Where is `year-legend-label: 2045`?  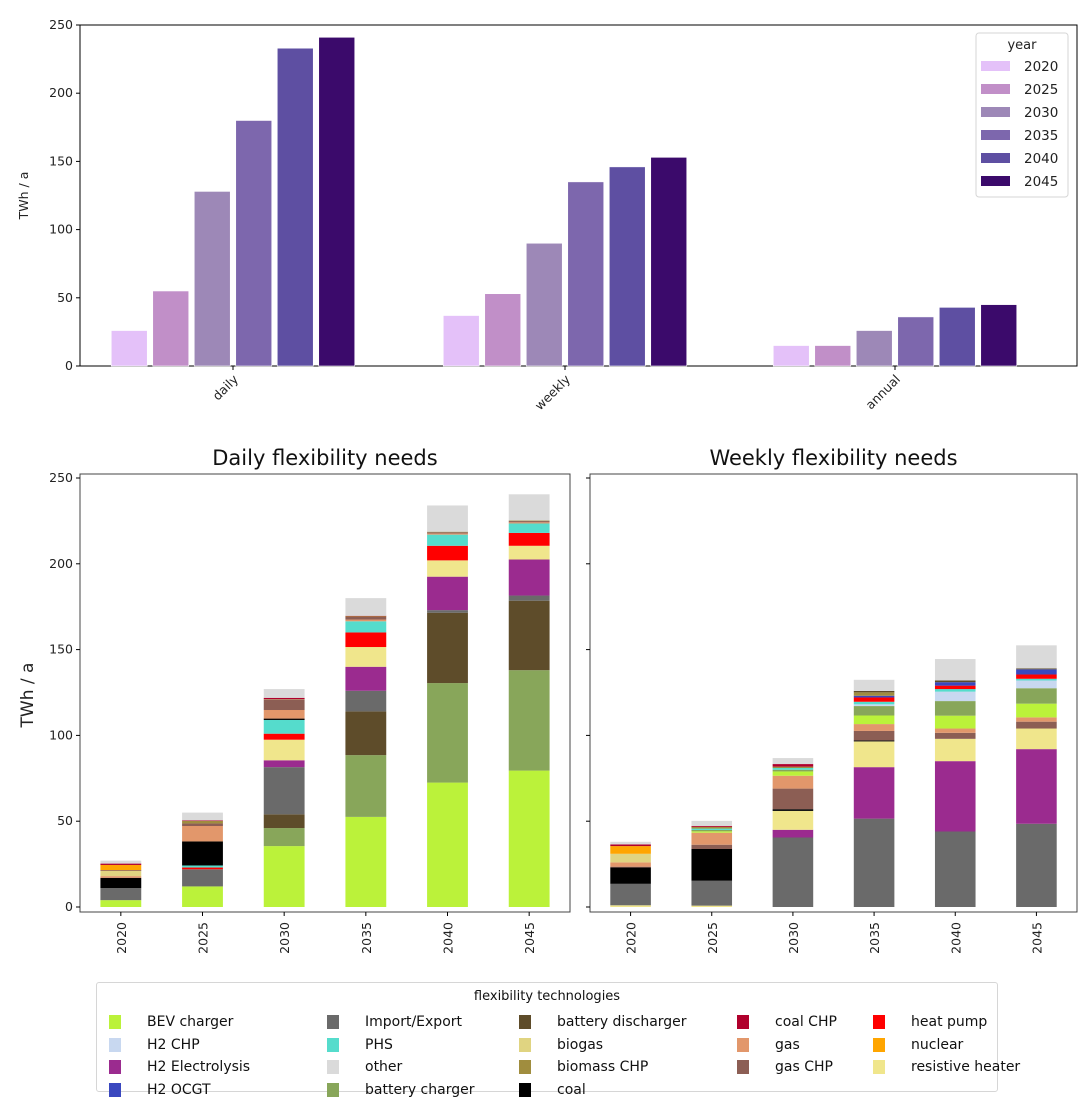
year-legend-label: 2045 is located at coordinates (1041, 182).